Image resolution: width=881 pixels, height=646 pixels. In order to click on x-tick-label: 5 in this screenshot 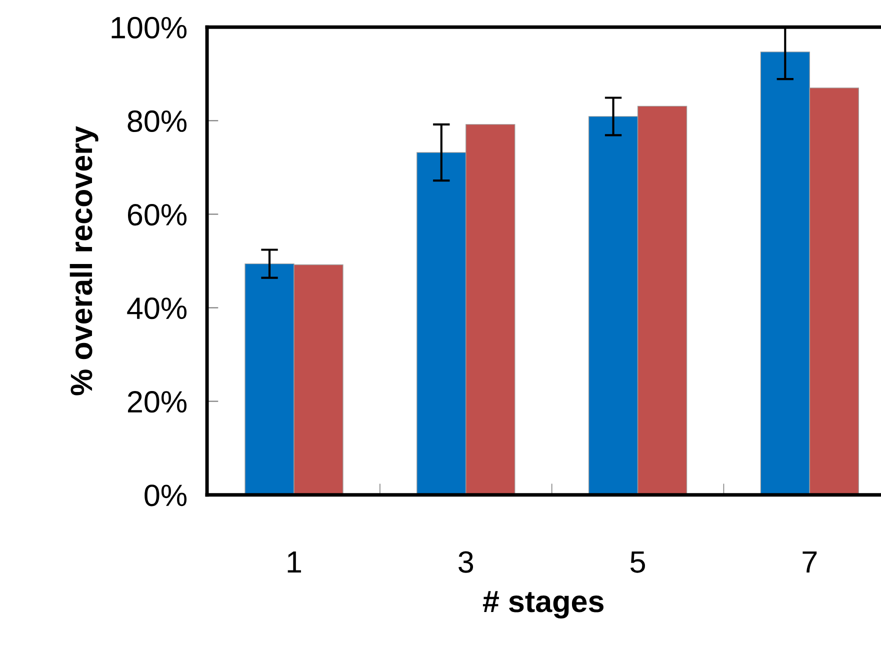, I will do `click(637, 562)`.